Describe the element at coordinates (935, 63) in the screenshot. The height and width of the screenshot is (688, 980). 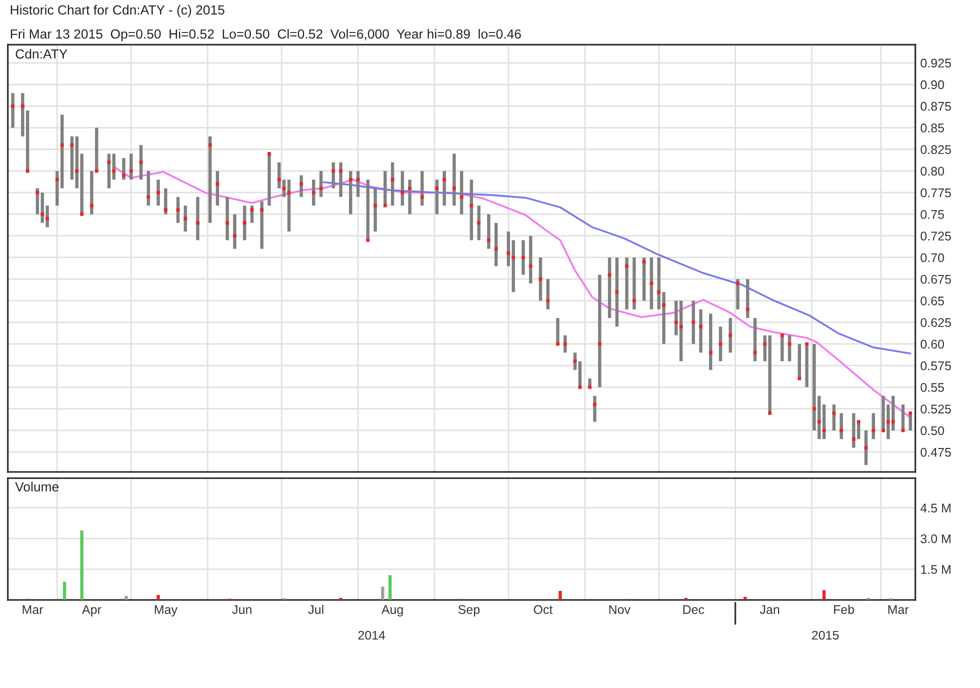
I see `y-tick-label: 0.925` at that location.